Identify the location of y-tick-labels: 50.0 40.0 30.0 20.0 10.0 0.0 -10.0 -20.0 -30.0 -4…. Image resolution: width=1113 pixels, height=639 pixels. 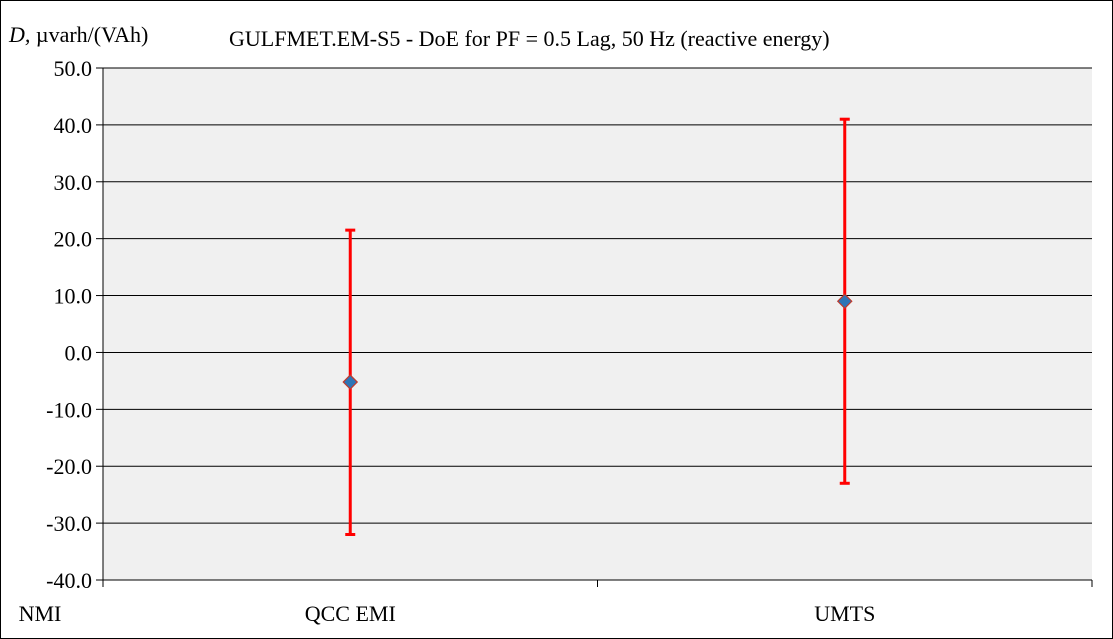
(69, 324).